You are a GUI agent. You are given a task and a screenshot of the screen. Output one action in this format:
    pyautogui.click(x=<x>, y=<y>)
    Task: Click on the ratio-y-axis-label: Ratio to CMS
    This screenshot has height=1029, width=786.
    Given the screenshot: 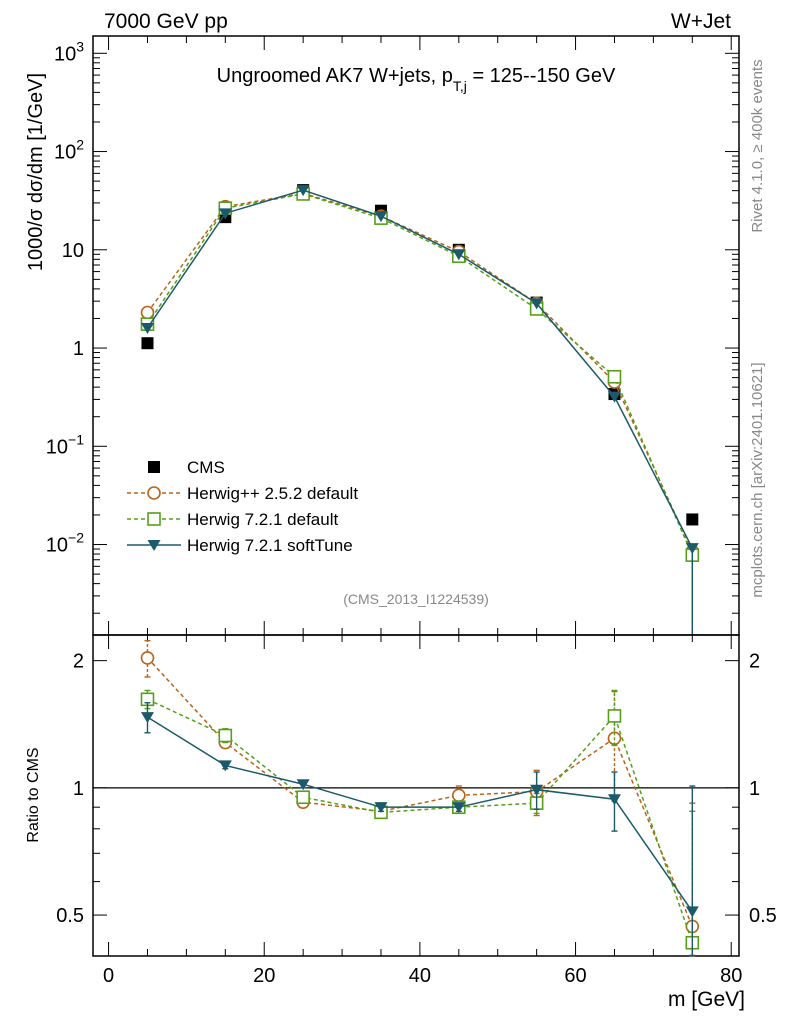 What is the action you would take?
    pyautogui.click(x=33, y=794)
    